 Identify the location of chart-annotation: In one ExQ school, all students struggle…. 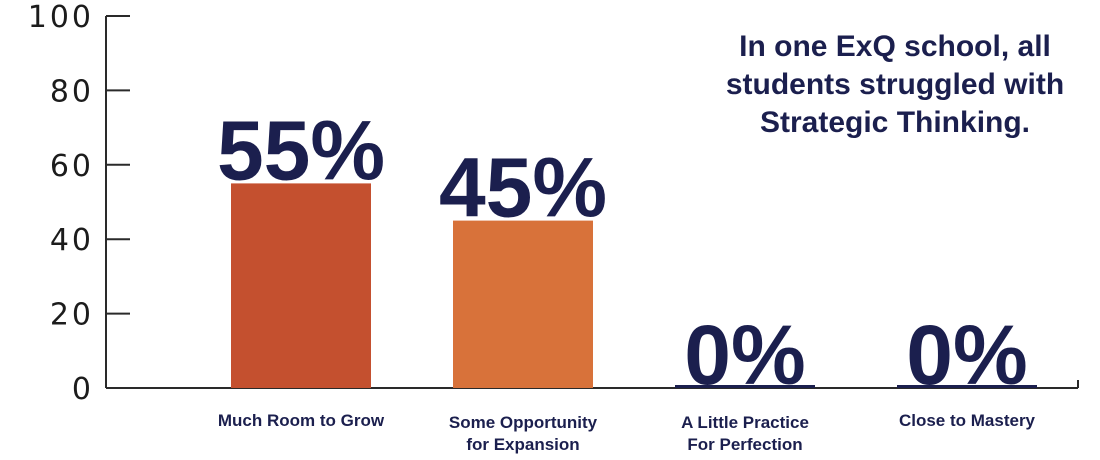
(895, 84).